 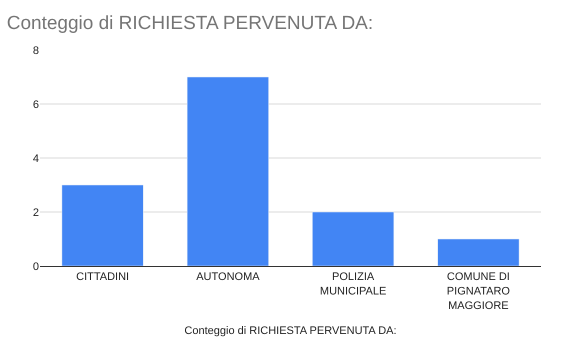 What do you see at coordinates (35, 50) in the screenshot?
I see `y-tick-label: 8` at bounding box center [35, 50].